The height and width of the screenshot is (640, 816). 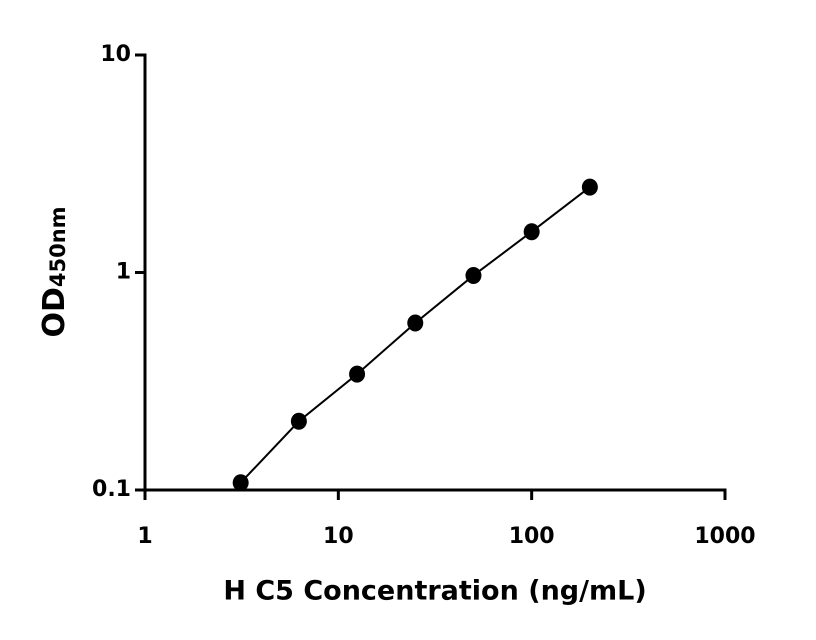 I want to click on x-tick-label: 1000, so click(x=724, y=536).